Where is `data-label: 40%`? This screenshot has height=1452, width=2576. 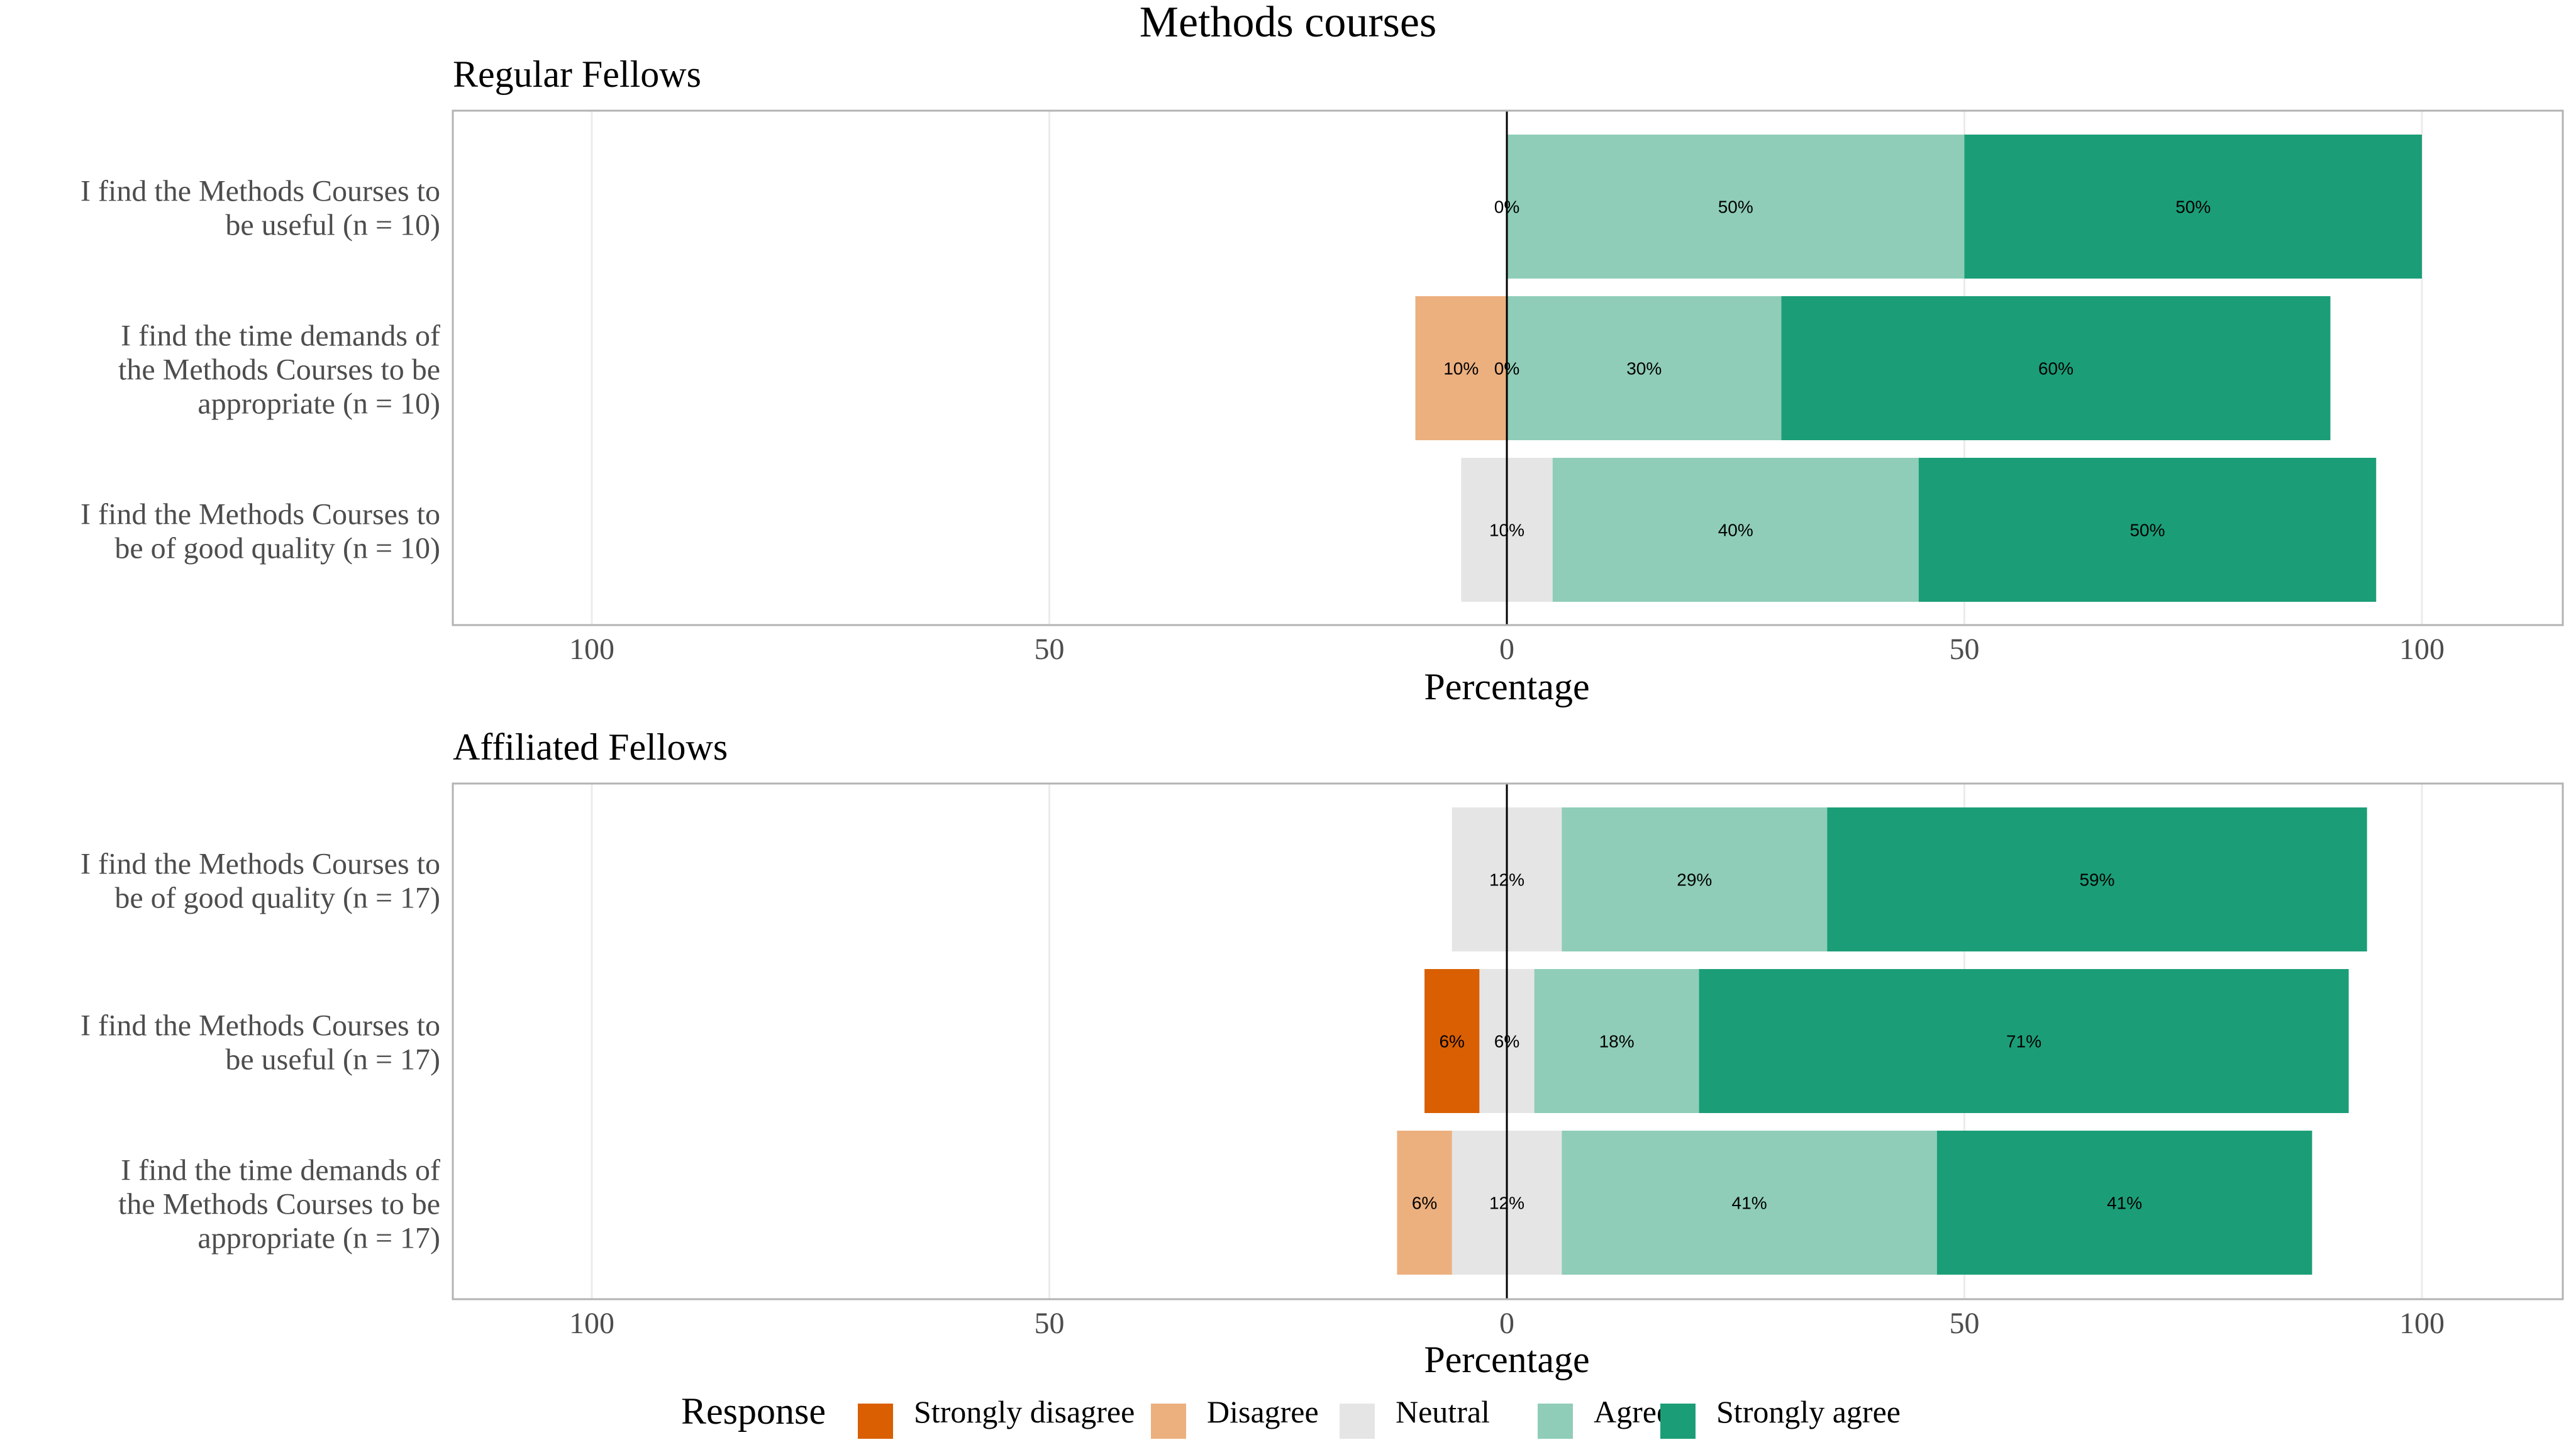
data-label: 40% is located at coordinates (1735, 530).